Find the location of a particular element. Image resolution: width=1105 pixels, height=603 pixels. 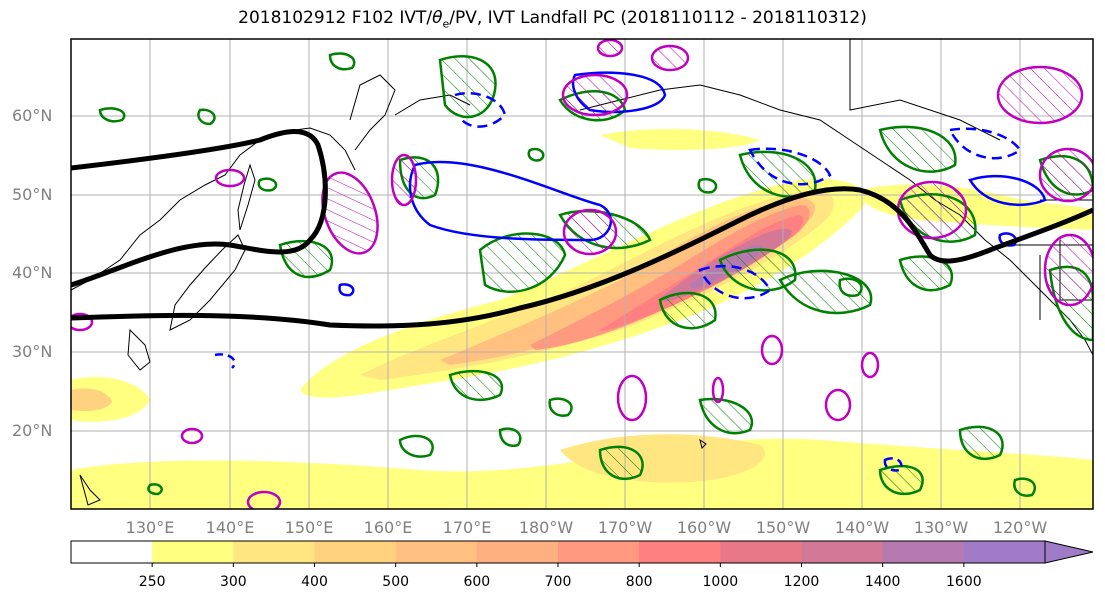

longitude-label: 150°W is located at coordinates (783, 527).